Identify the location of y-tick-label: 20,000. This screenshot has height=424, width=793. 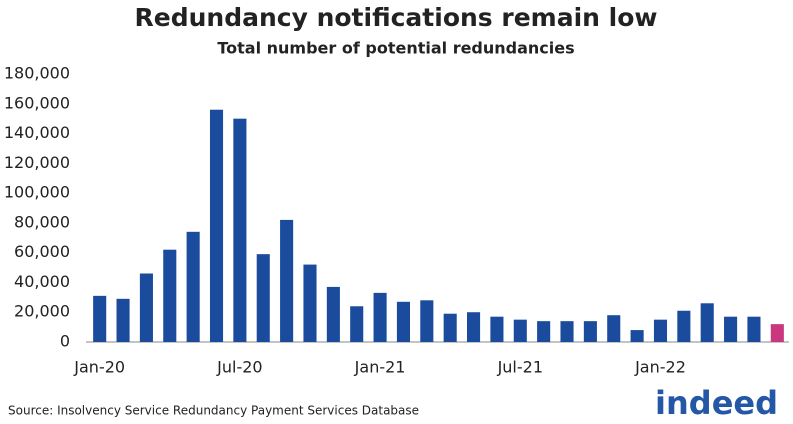
(42, 311).